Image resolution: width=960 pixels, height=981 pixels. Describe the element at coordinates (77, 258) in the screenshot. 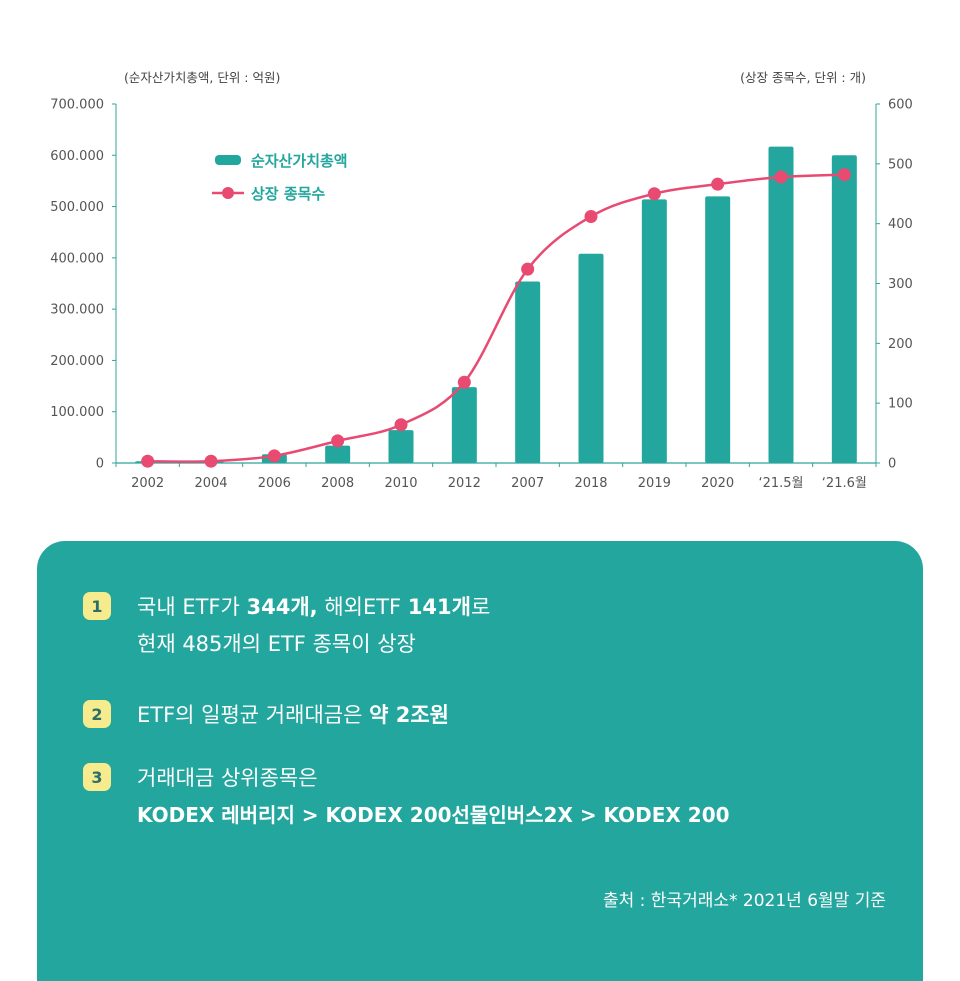

I see `left-axis-tick-label: 400.000` at that location.